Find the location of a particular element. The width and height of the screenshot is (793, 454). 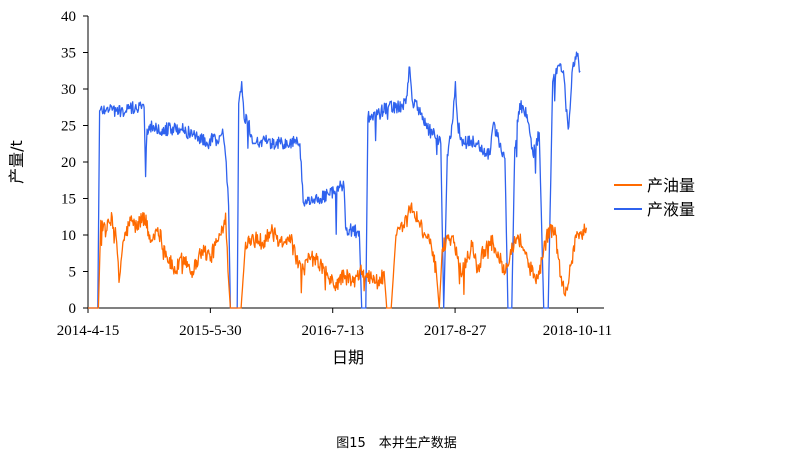

y-tick-label: 0 is located at coordinates (73, 309).